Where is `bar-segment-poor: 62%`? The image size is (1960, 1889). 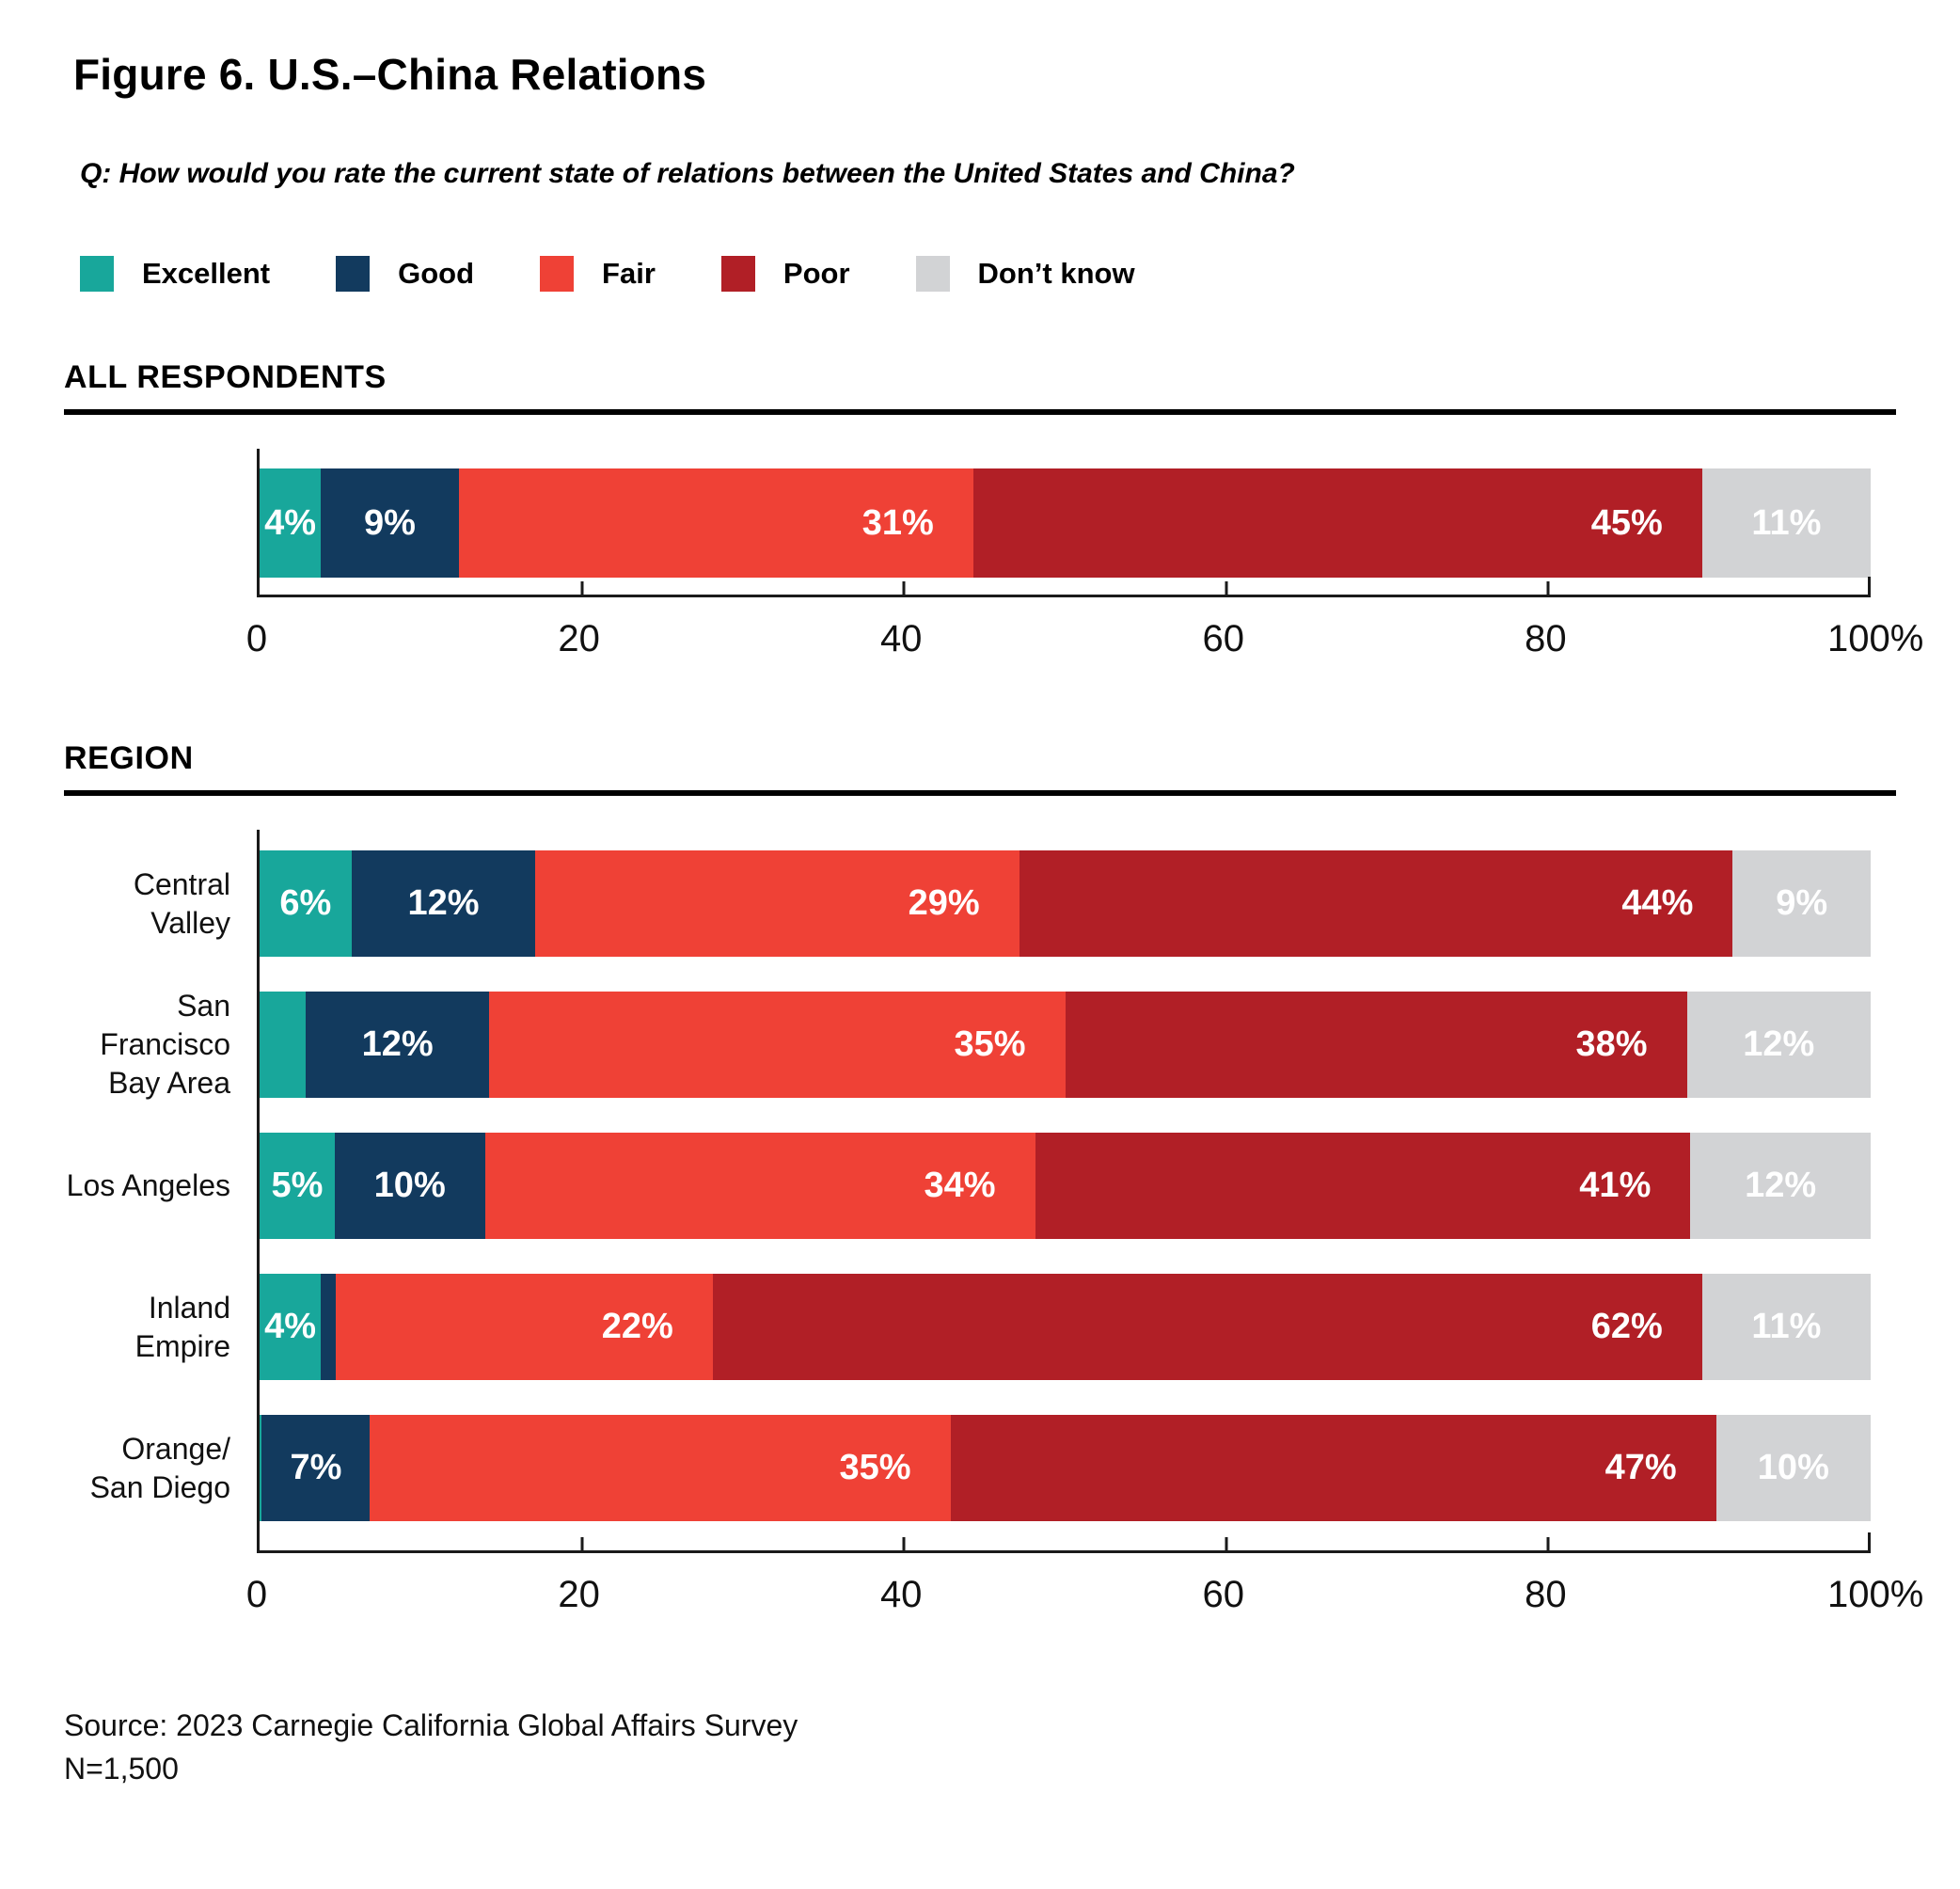
bar-segment-poor: 62% is located at coordinates (1207, 1327).